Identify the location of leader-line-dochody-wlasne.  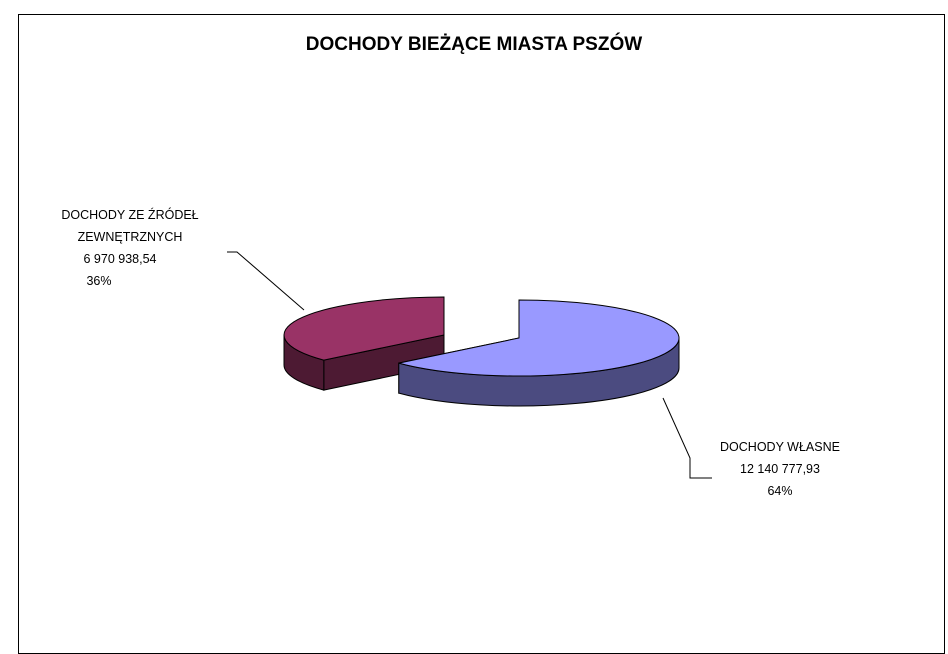
(687, 438).